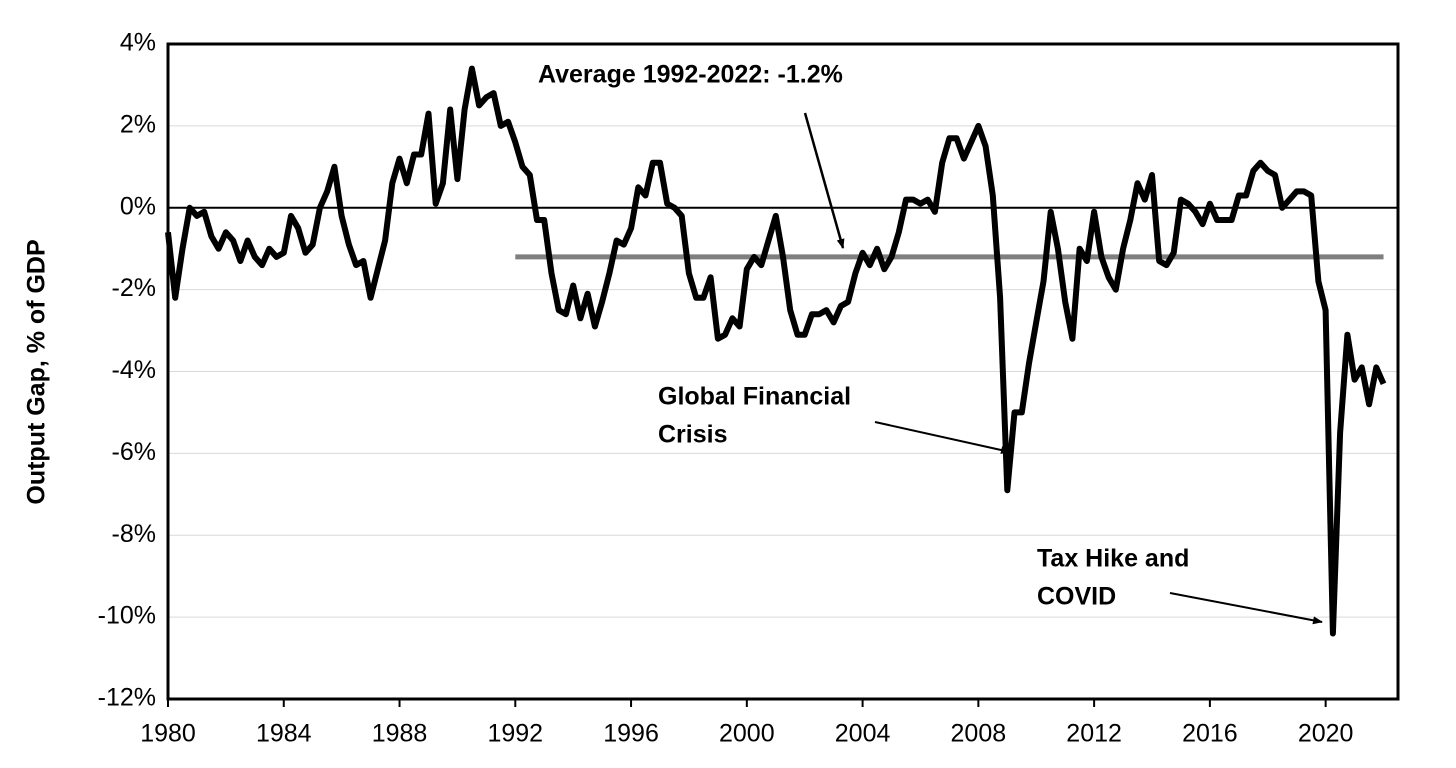 Image resolution: width=1456 pixels, height=768 pixels. What do you see at coordinates (138, 43) in the screenshot?
I see `y-tick-label: 4%` at bounding box center [138, 43].